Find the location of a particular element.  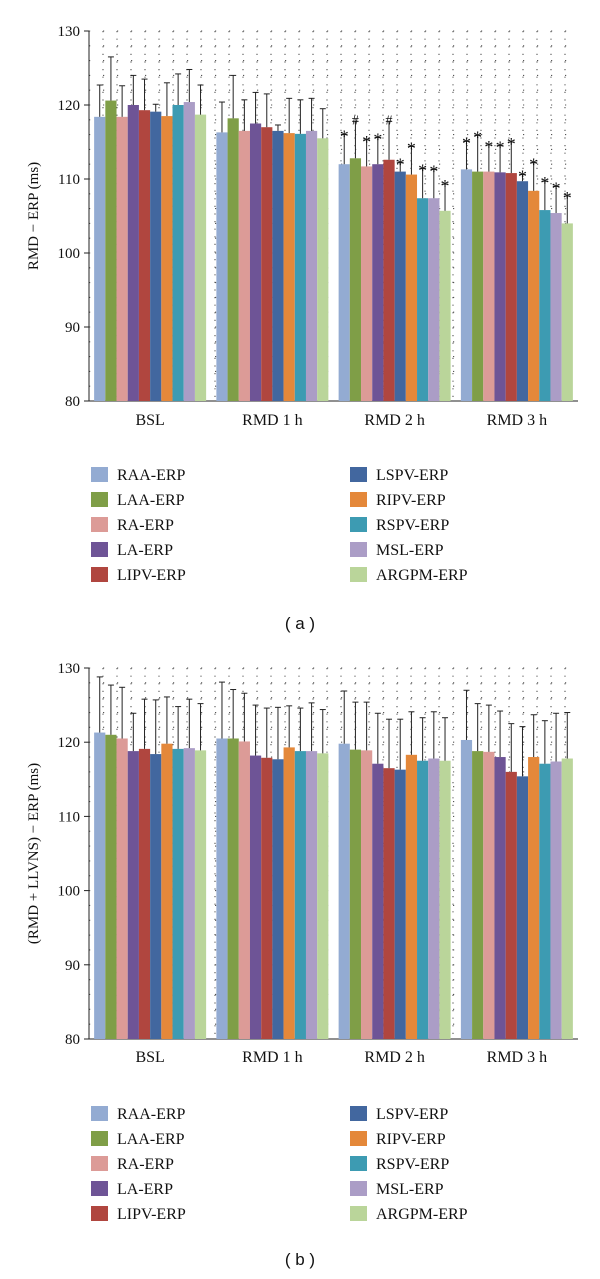

y-tick-label: 100 is located at coordinates (69, 892).